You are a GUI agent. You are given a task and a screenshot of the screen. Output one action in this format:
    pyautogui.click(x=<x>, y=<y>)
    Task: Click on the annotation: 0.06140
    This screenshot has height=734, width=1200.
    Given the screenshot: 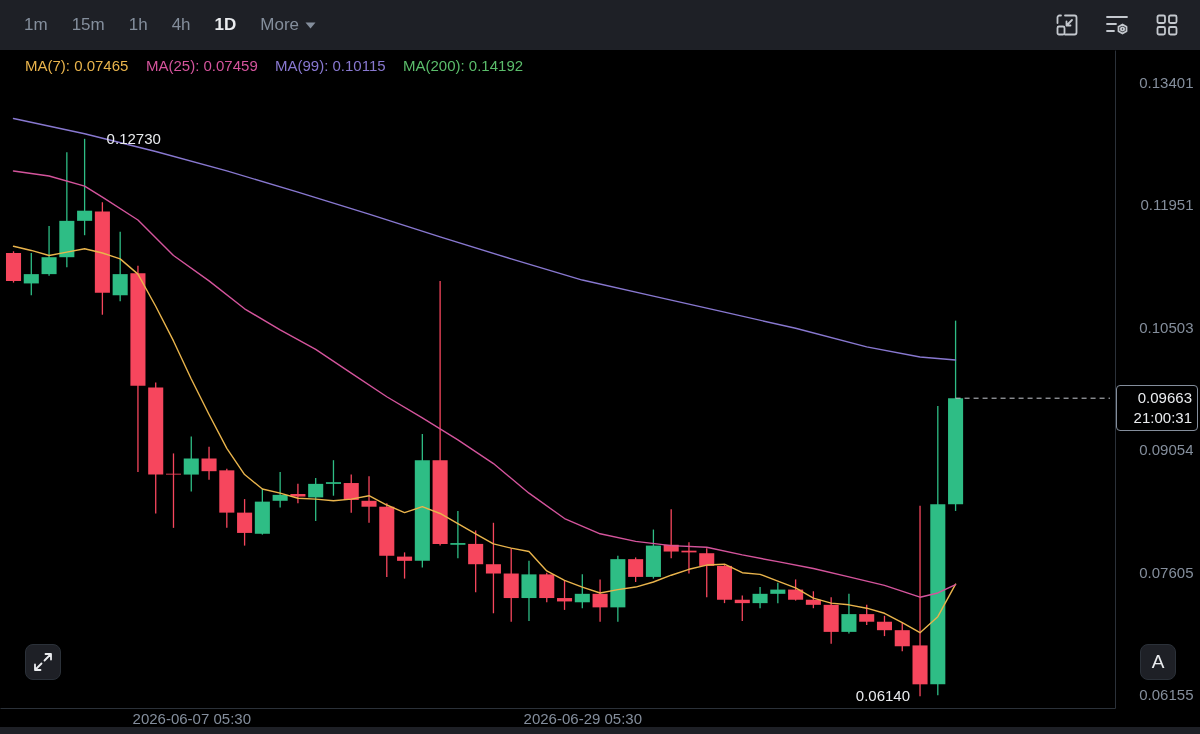 What is the action you would take?
    pyautogui.click(x=883, y=696)
    